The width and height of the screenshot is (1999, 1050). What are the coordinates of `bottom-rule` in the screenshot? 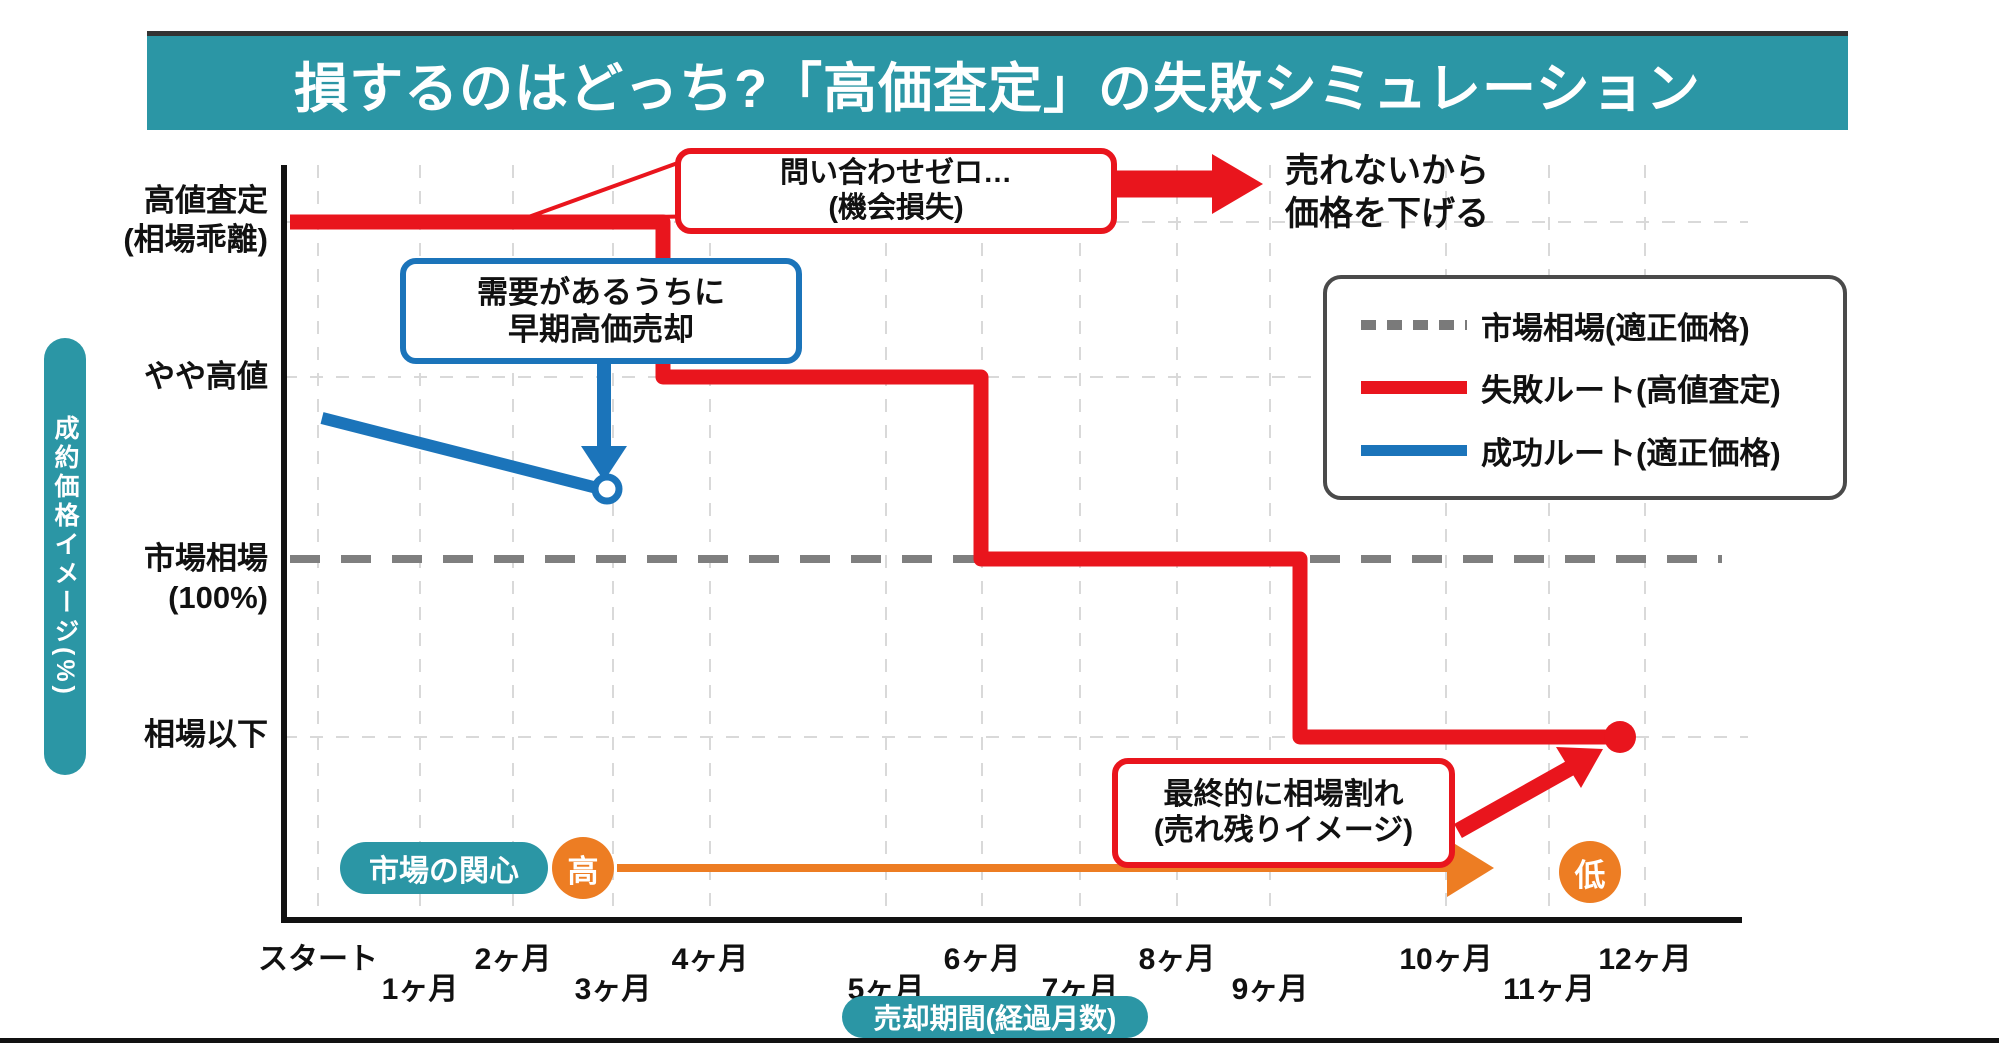 It's located at (999, 1040).